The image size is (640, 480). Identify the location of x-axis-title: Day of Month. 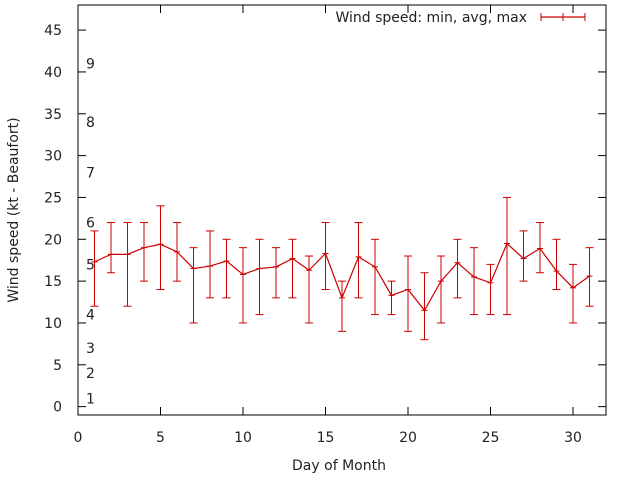
(339, 466).